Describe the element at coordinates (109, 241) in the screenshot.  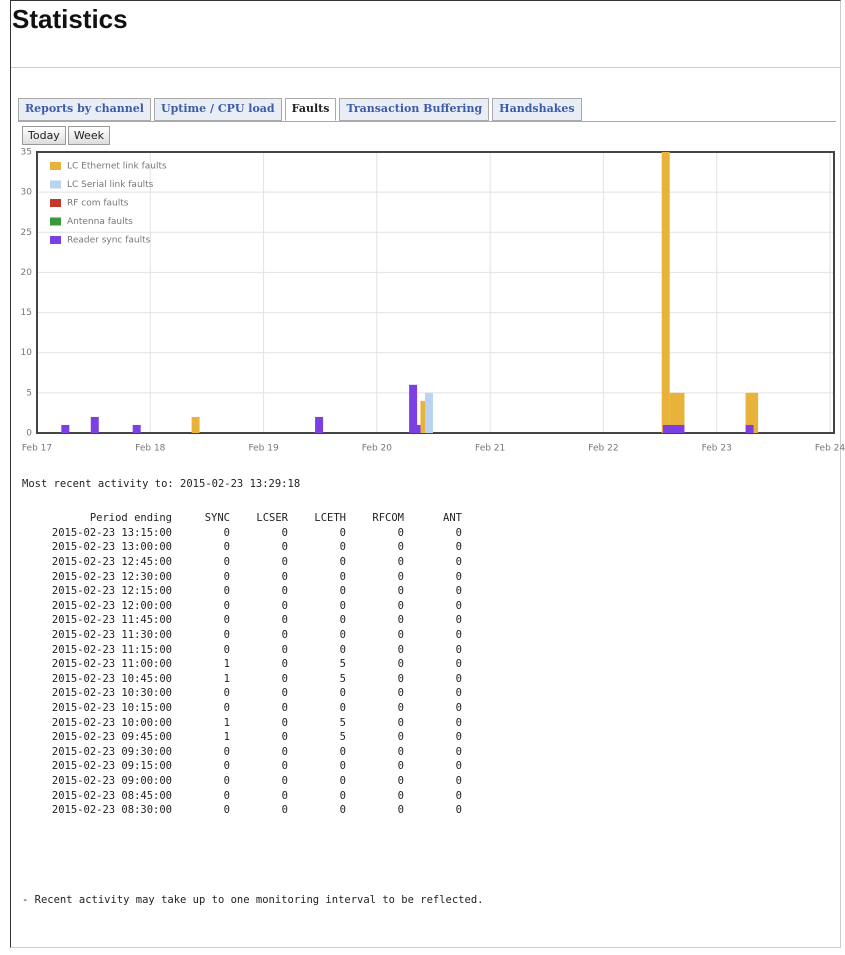
I see `legend-label: Reader sync faults` at that location.